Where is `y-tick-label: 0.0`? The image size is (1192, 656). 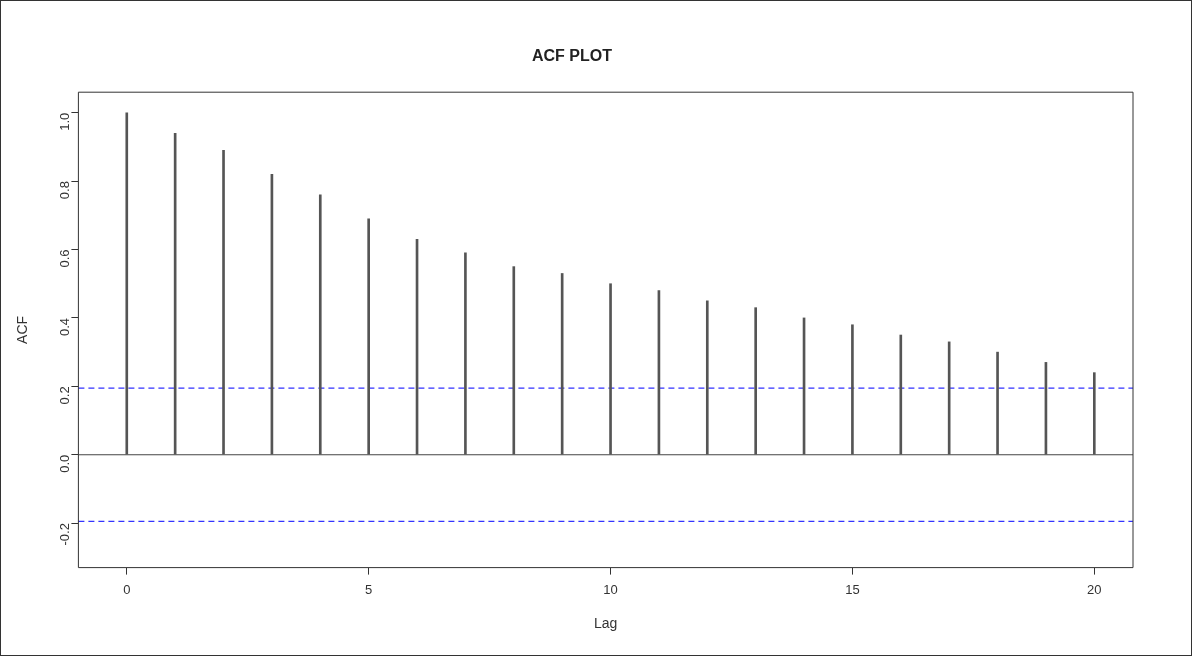
y-tick-label: 0.0 is located at coordinates (64, 463).